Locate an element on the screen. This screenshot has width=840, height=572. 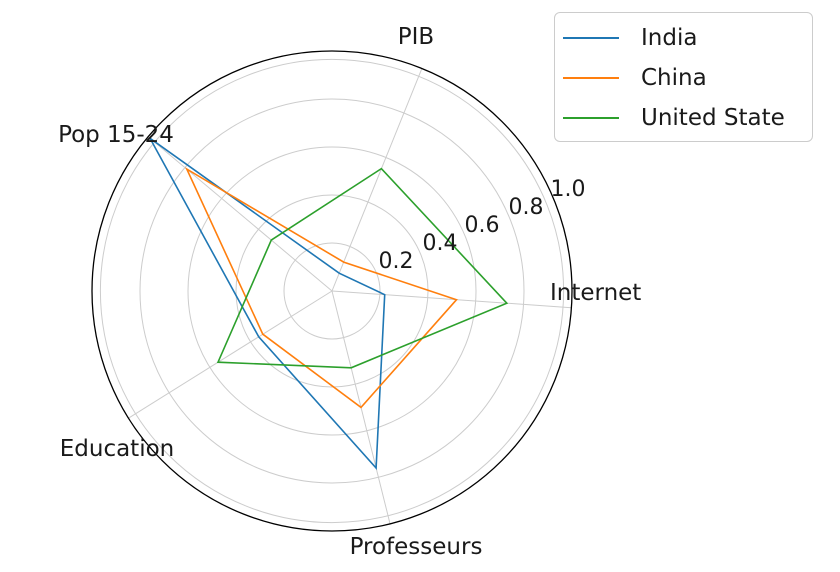
legend-swatch-china is located at coordinates (591, 78).